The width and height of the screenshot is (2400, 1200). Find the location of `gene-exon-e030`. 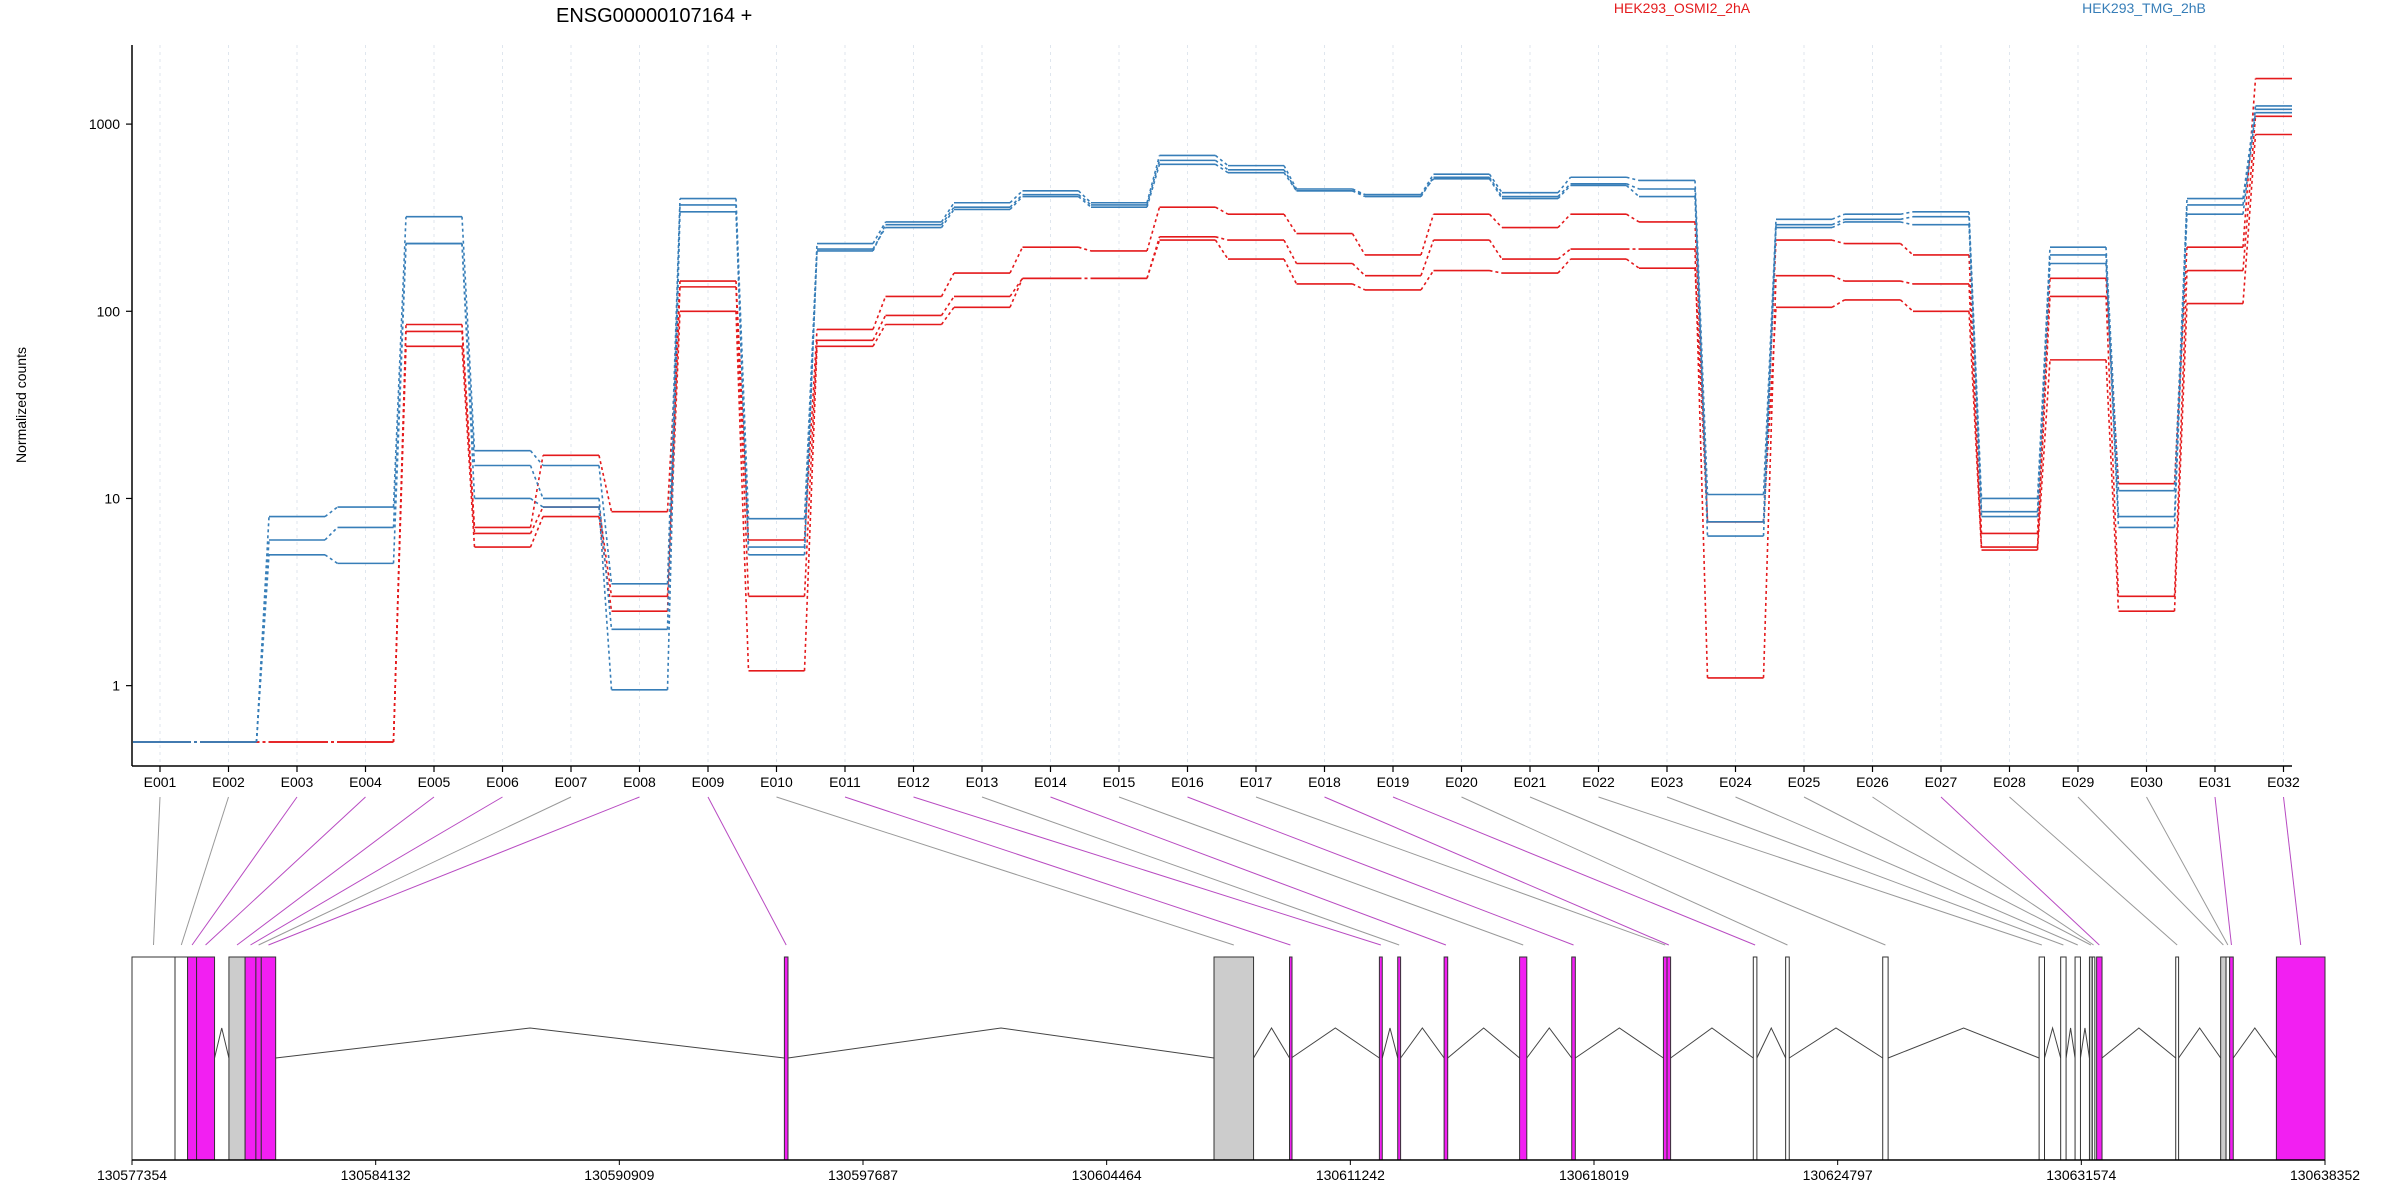

gene-exon-e030 is located at coordinates (2228, 1058).